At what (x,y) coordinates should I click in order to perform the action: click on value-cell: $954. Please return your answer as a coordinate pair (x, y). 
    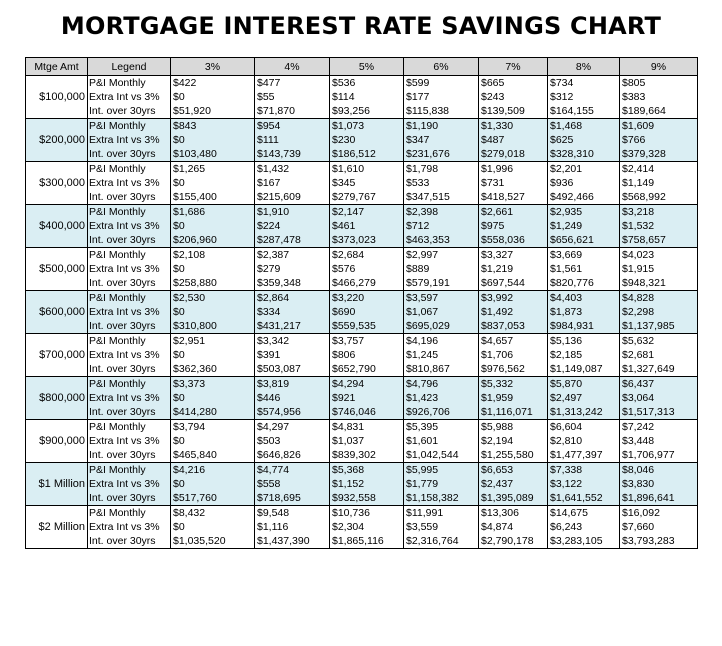
    Looking at the image, I should click on (292, 125).